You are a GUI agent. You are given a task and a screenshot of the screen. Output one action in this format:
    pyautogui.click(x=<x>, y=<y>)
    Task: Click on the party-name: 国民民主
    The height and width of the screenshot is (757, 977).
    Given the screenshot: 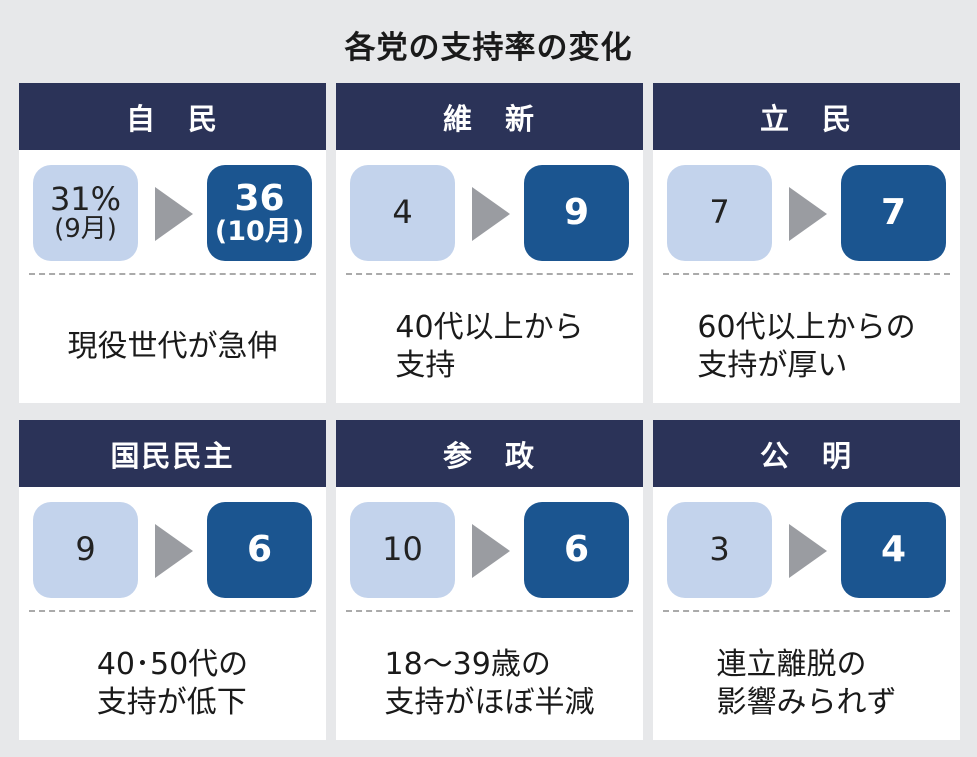 What is the action you would take?
    pyautogui.click(x=172, y=453)
    